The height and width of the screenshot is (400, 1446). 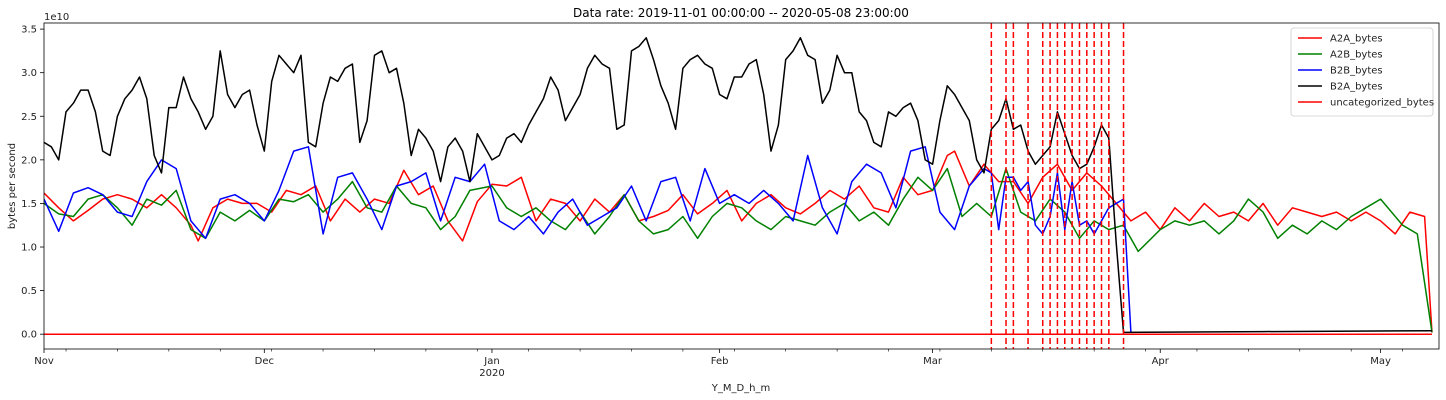 What do you see at coordinates (720, 361) in the screenshot?
I see `x-tick-label: Feb` at bounding box center [720, 361].